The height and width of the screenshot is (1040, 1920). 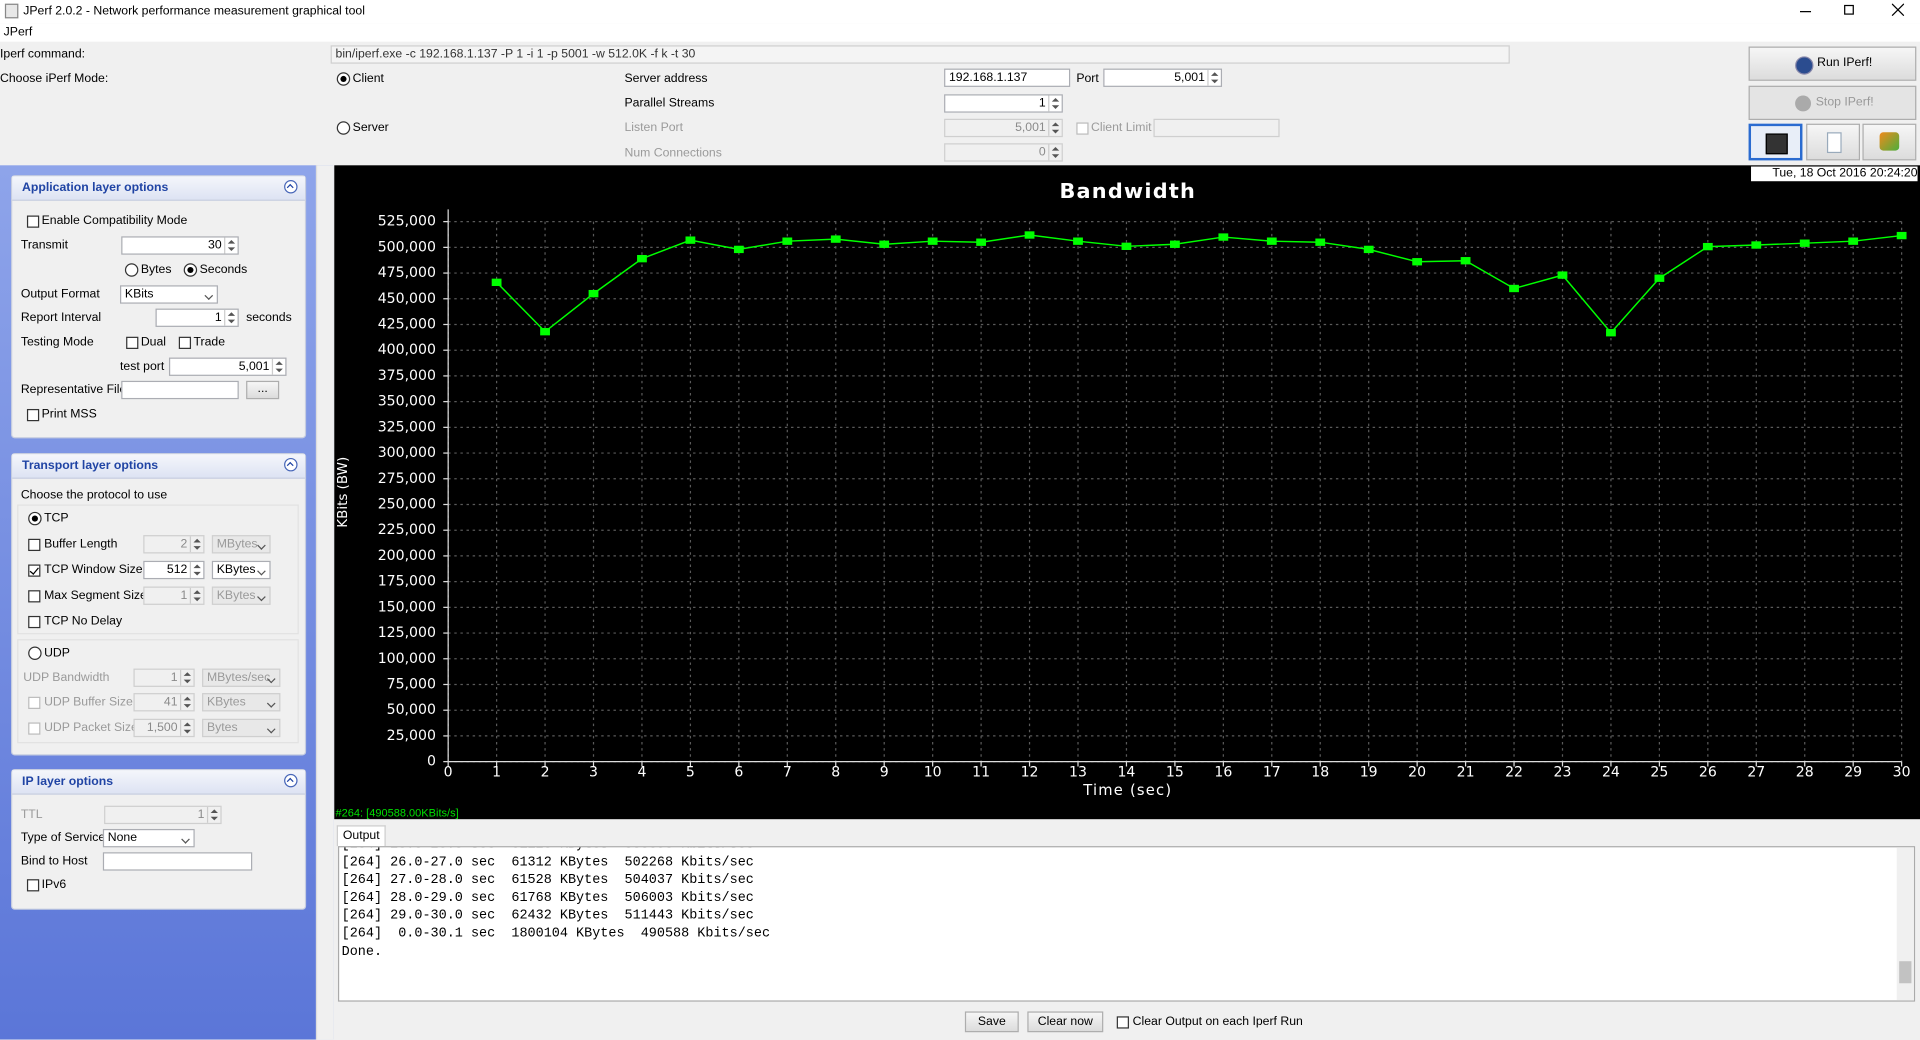 I want to click on tcp-window-label: TCP Window Size, so click(x=93, y=570).